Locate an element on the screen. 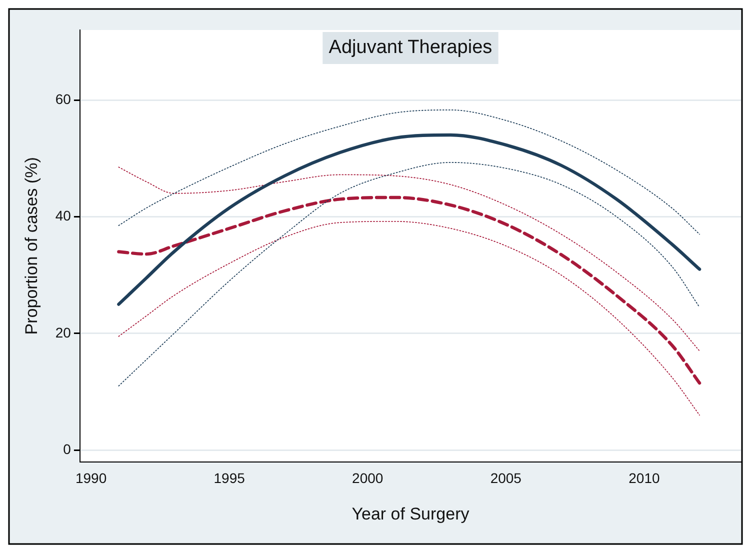  y-tick-label: 60 is located at coordinates (63, 98).